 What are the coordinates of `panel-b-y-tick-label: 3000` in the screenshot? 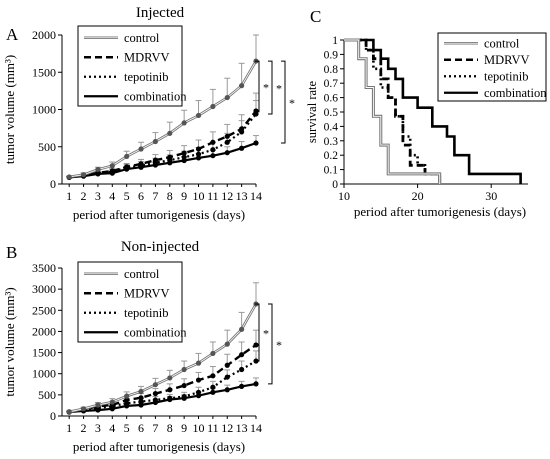 It's located at (44, 289).